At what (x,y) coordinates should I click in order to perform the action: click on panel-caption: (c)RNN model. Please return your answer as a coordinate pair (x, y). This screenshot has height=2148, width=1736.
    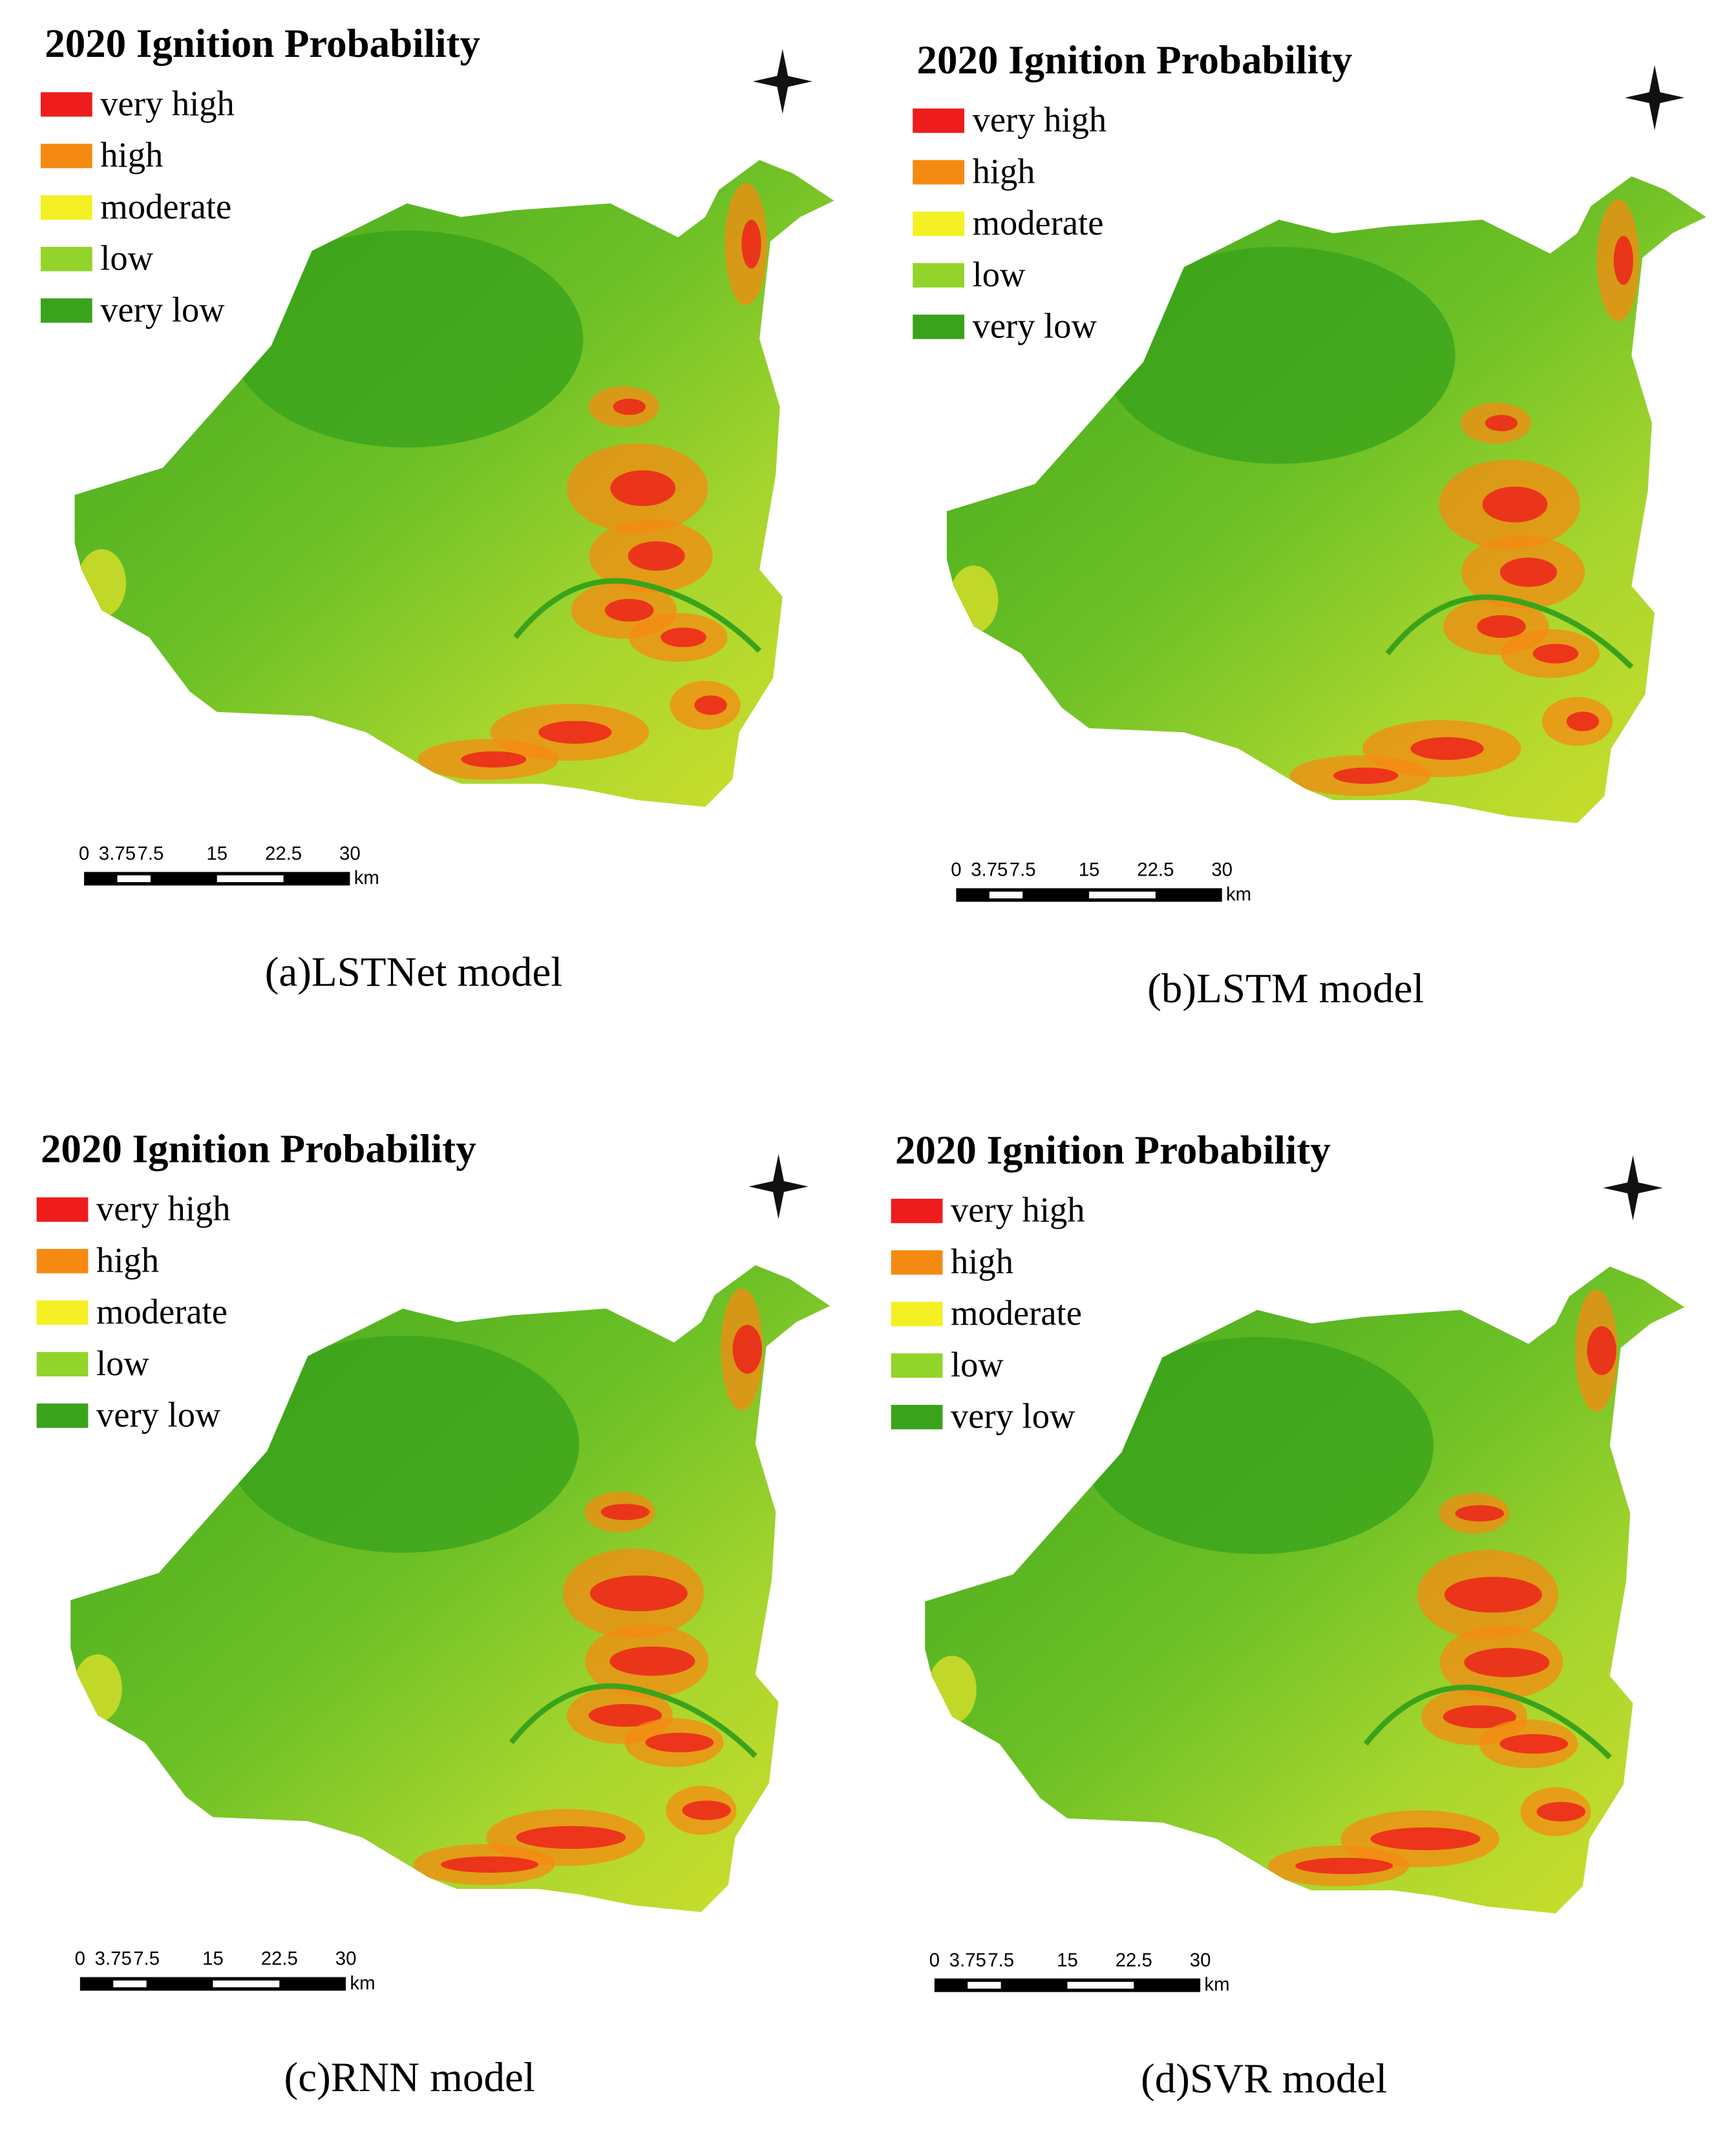
    Looking at the image, I should click on (410, 2077).